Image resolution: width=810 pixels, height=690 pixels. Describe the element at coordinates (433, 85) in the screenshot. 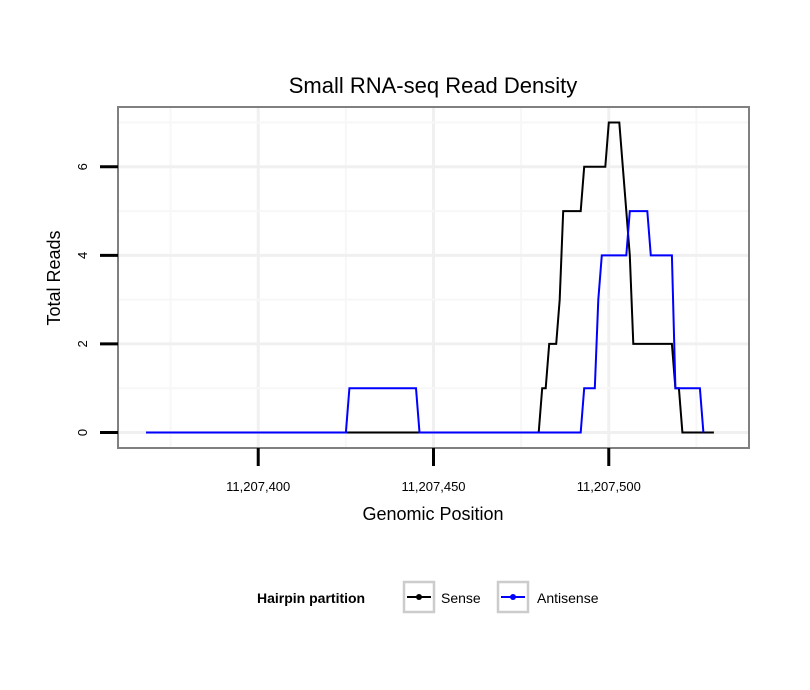

I see `chart-title: Small RNA-seq Read Density` at that location.